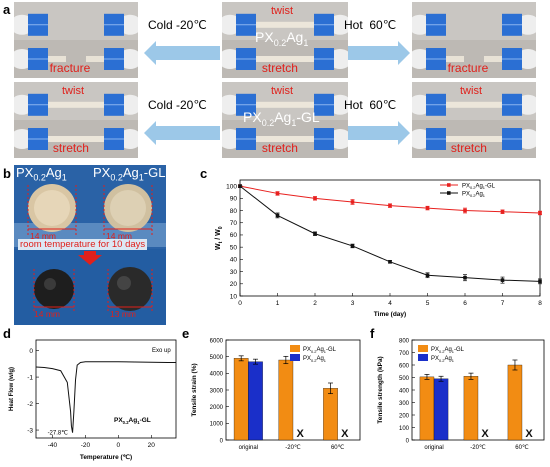 This screenshot has height=467, width=550. I want to click on sample-disc-bottom-right-shine, so click(124, 283).